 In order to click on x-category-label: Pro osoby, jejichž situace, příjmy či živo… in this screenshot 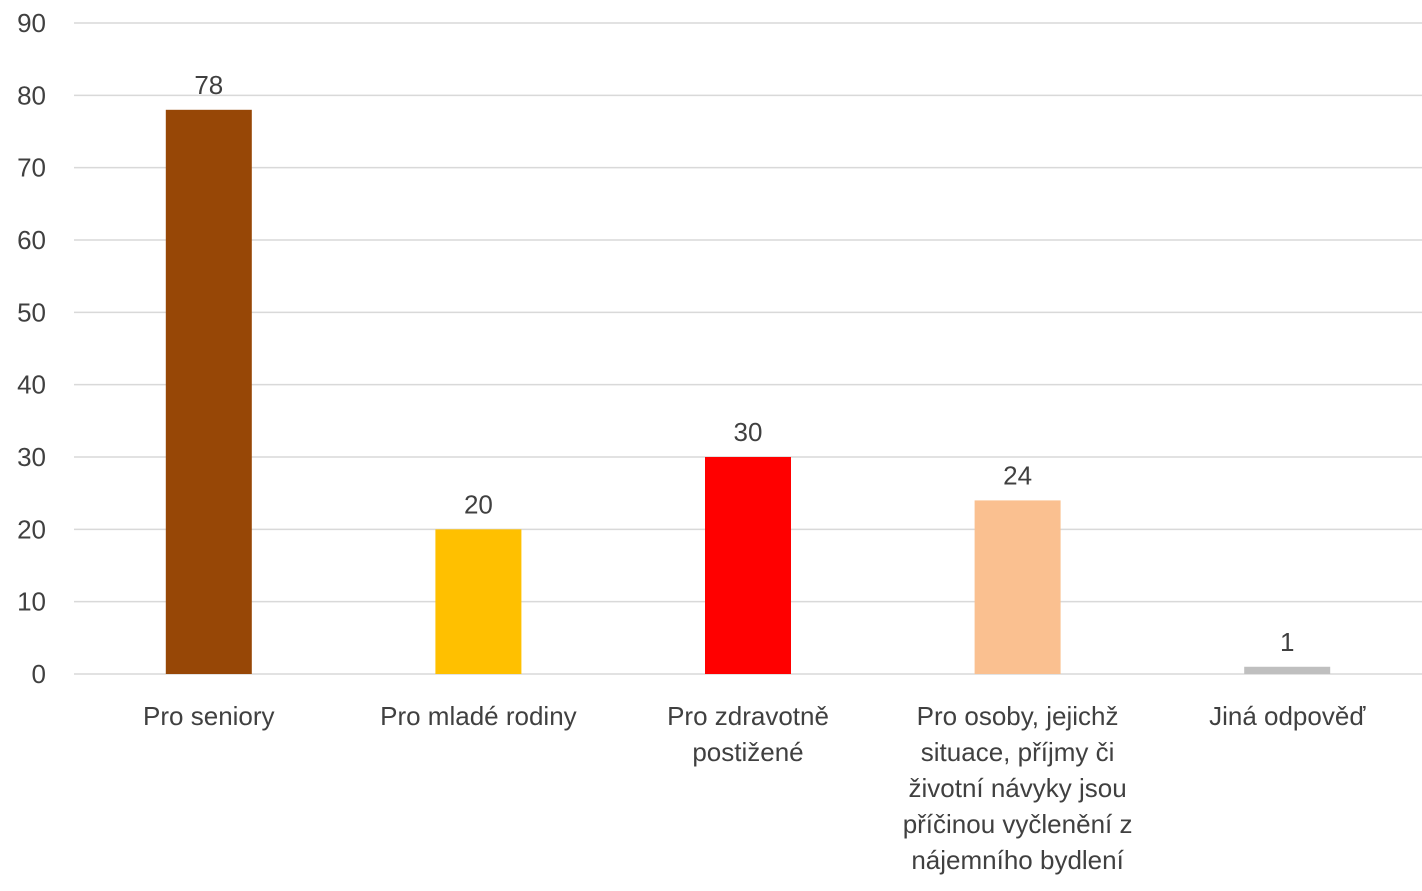, I will do `click(1018, 788)`.